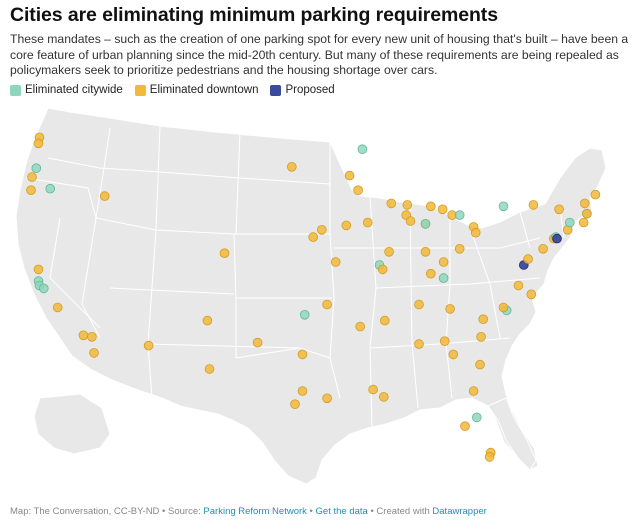  What do you see at coordinates (85, 511) in the screenshot?
I see `footer-credit: Map: The Conversation, CC-BY-ND` at bounding box center [85, 511].